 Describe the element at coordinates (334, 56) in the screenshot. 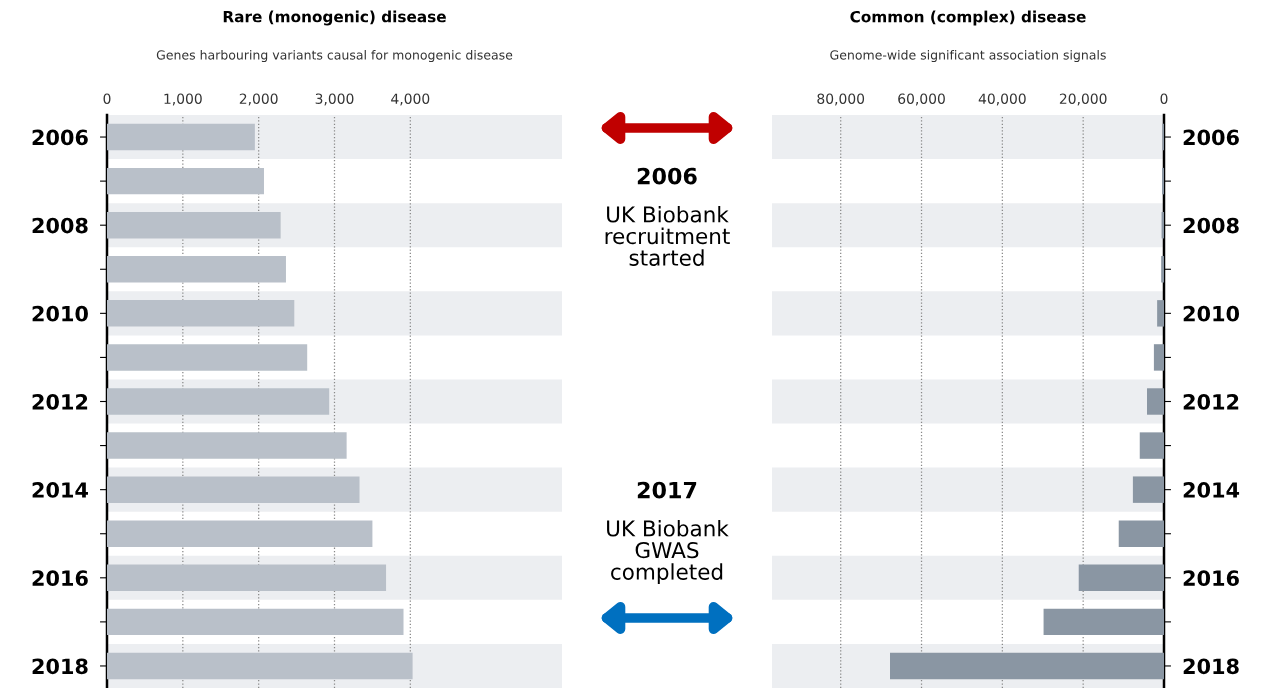

I see `chart-subtitle: Genes harbouring variants causal for monogenic disease` at that location.